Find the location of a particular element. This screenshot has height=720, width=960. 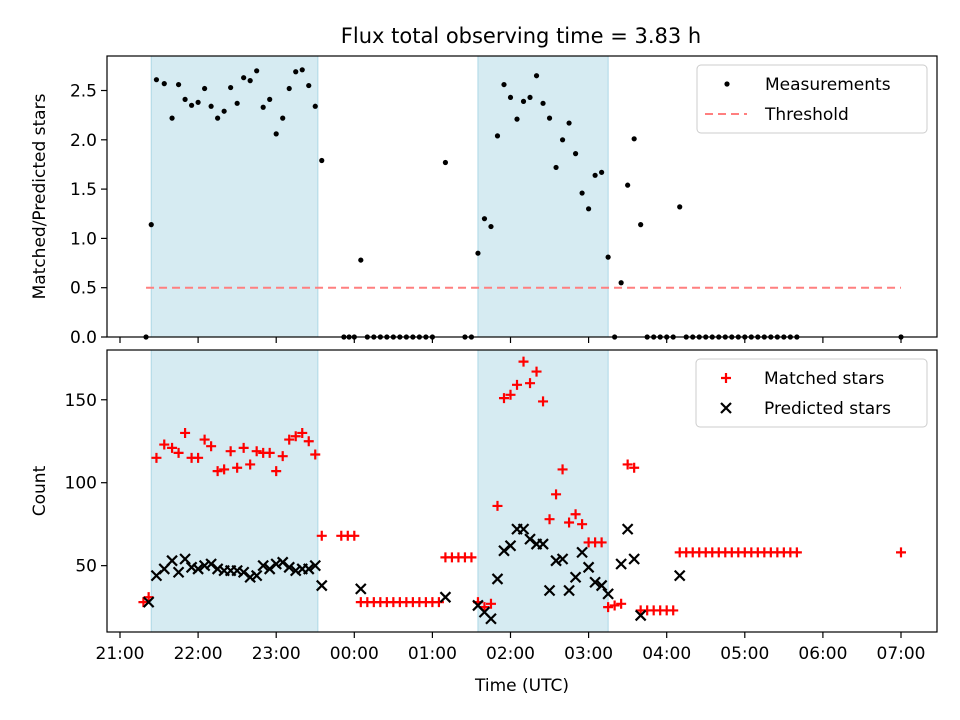

y-tick-label: 1.5 is located at coordinates (83, 190).